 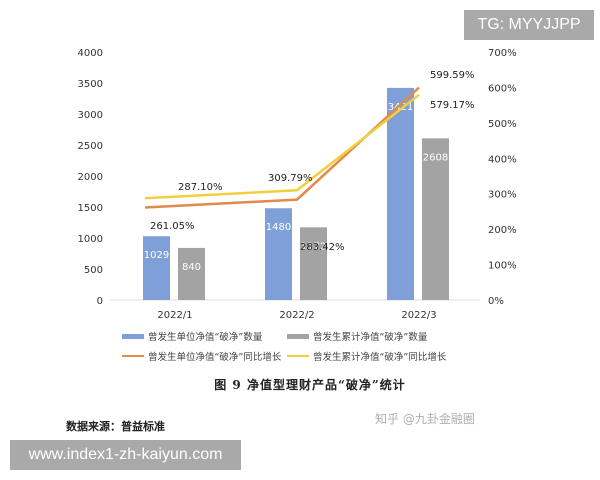 I want to click on left-axis-tick: 1500, so click(x=90, y=208).